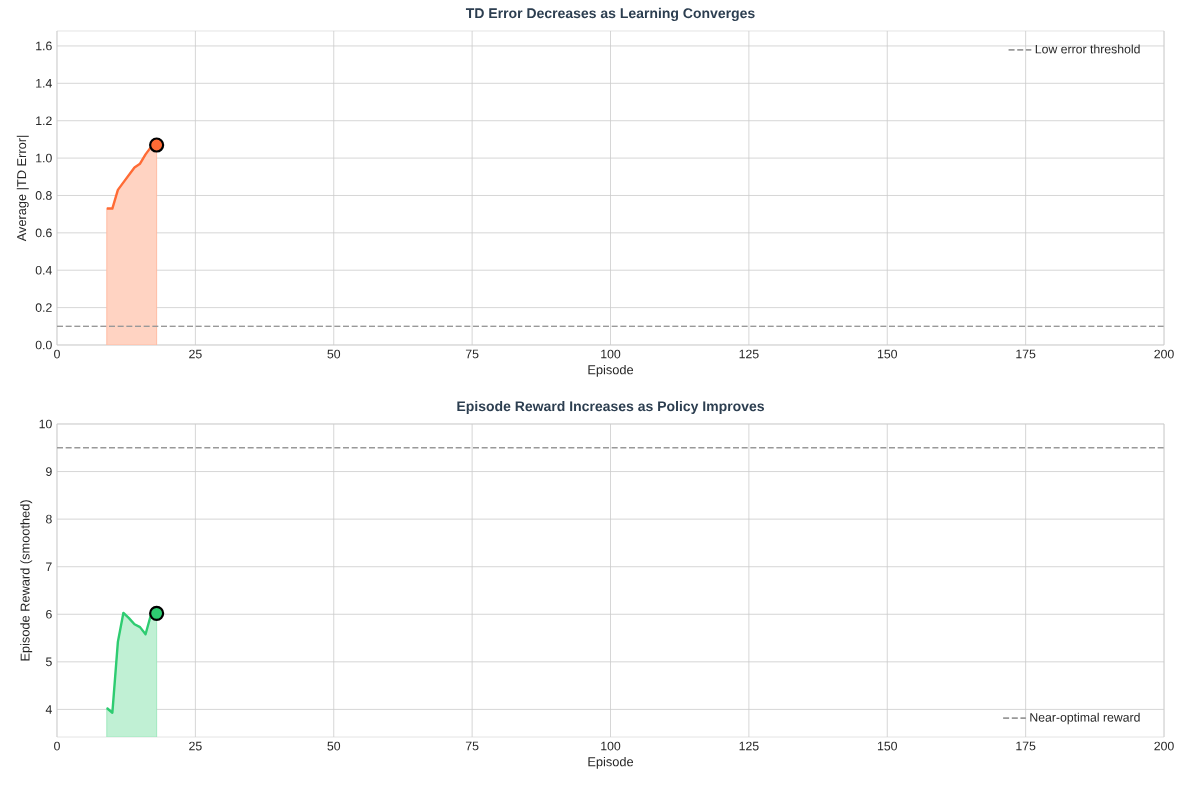 This screenshot has height=786, width=1186. I want to click on y-tick-label: 0.6, so click(43, 233).